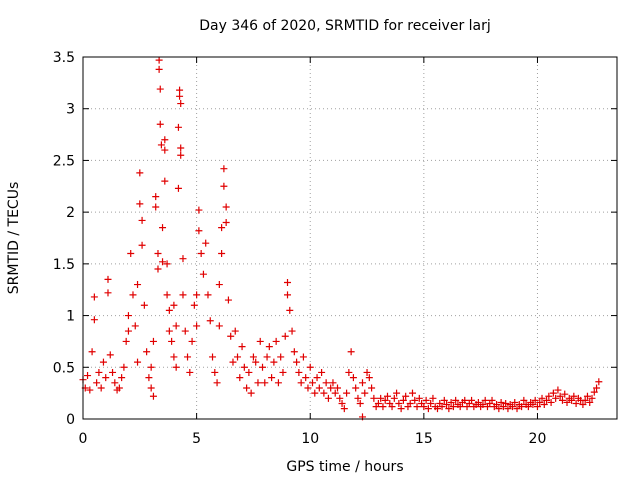  Describe the element at coordinates (196, 439) in the screenshot. I see `x-tick-label: 5` at that location.